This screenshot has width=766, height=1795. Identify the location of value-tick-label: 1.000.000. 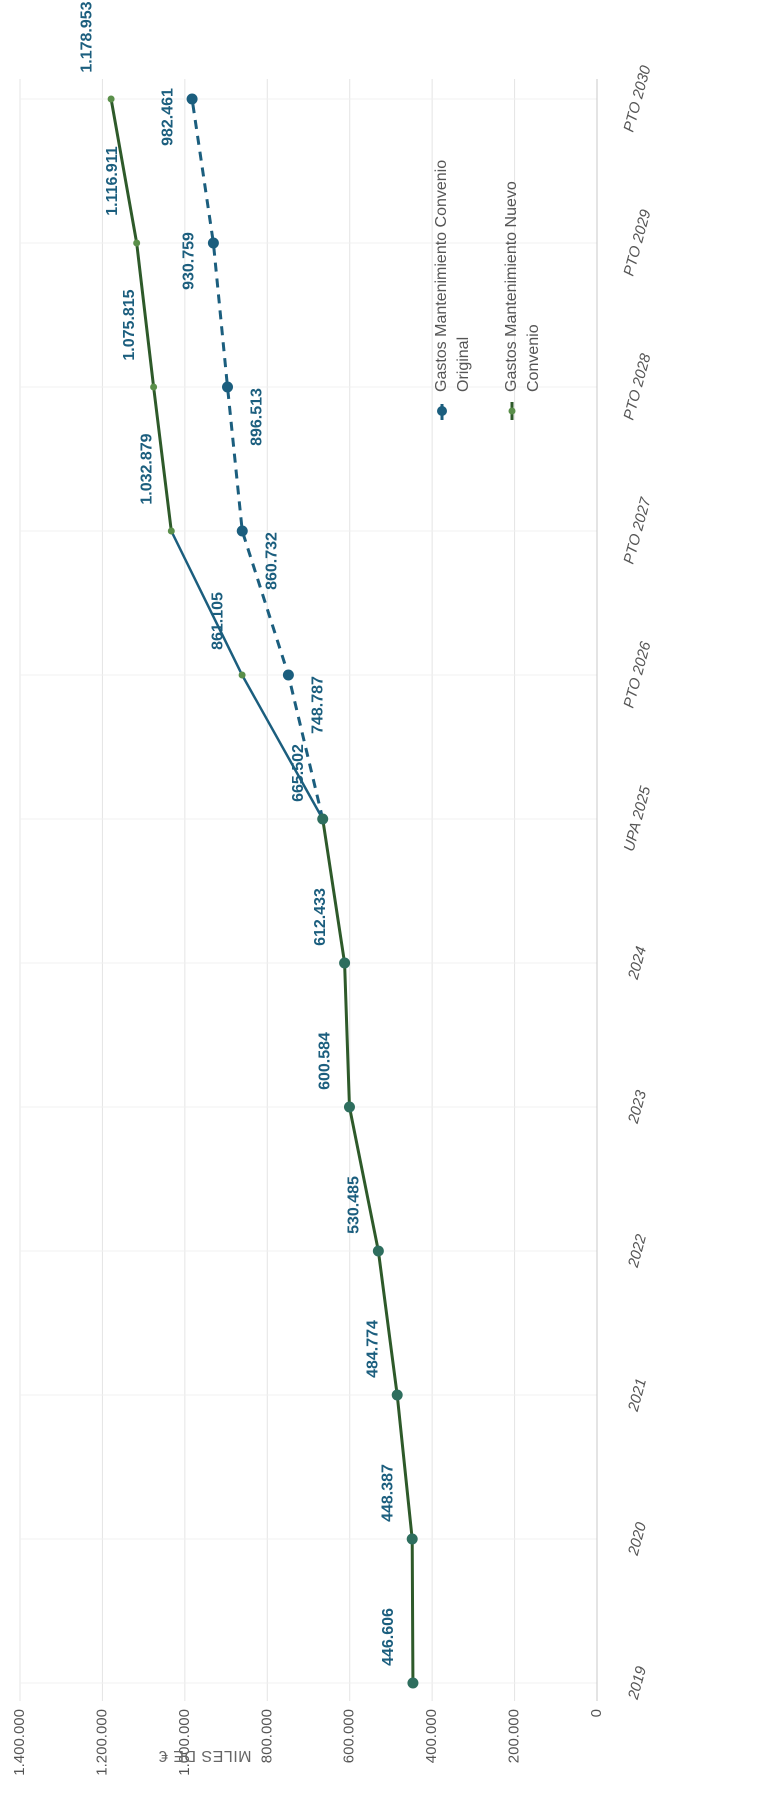
(184, 1742).